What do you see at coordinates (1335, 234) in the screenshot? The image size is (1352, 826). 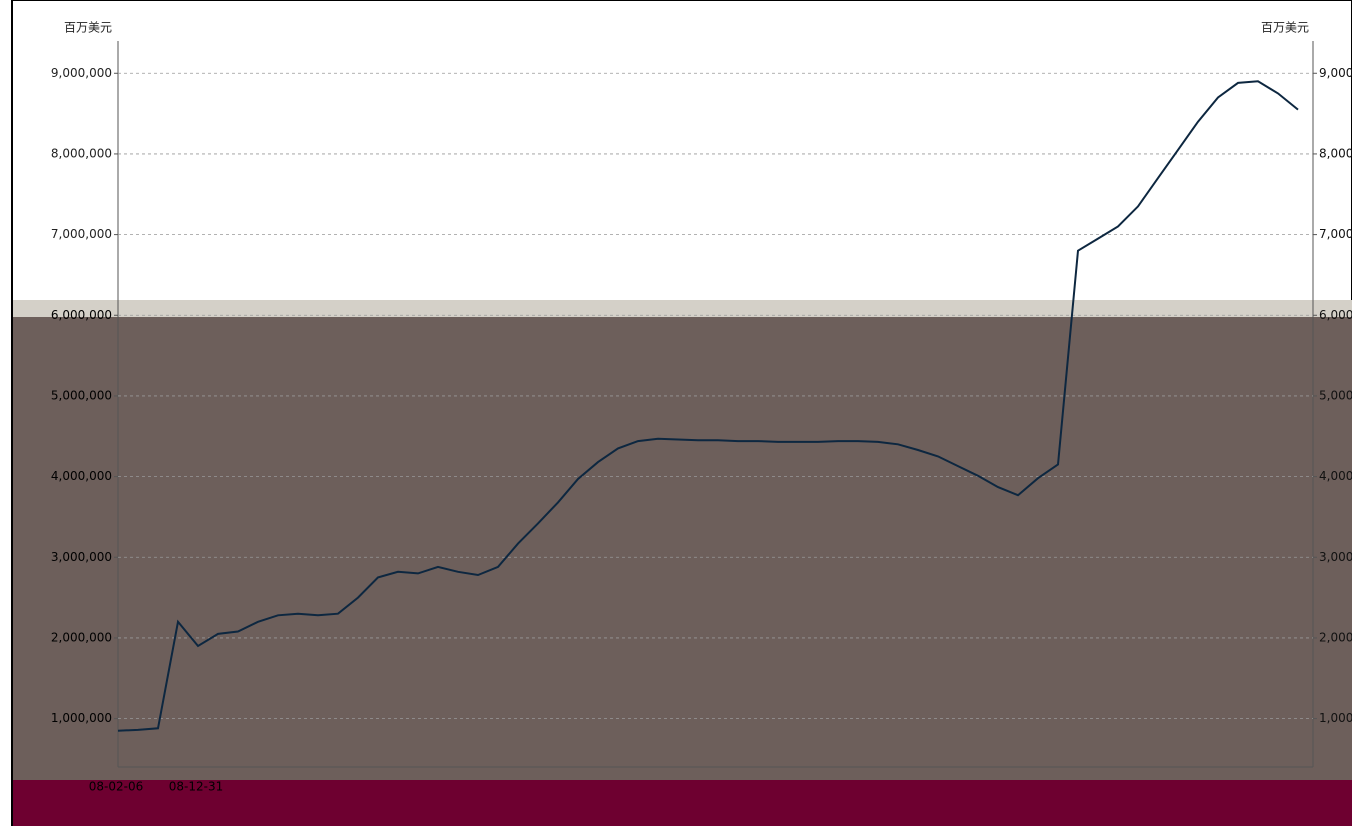 I see `y2-tick-label: 7,000,000` at bounding box center [1335, 234].